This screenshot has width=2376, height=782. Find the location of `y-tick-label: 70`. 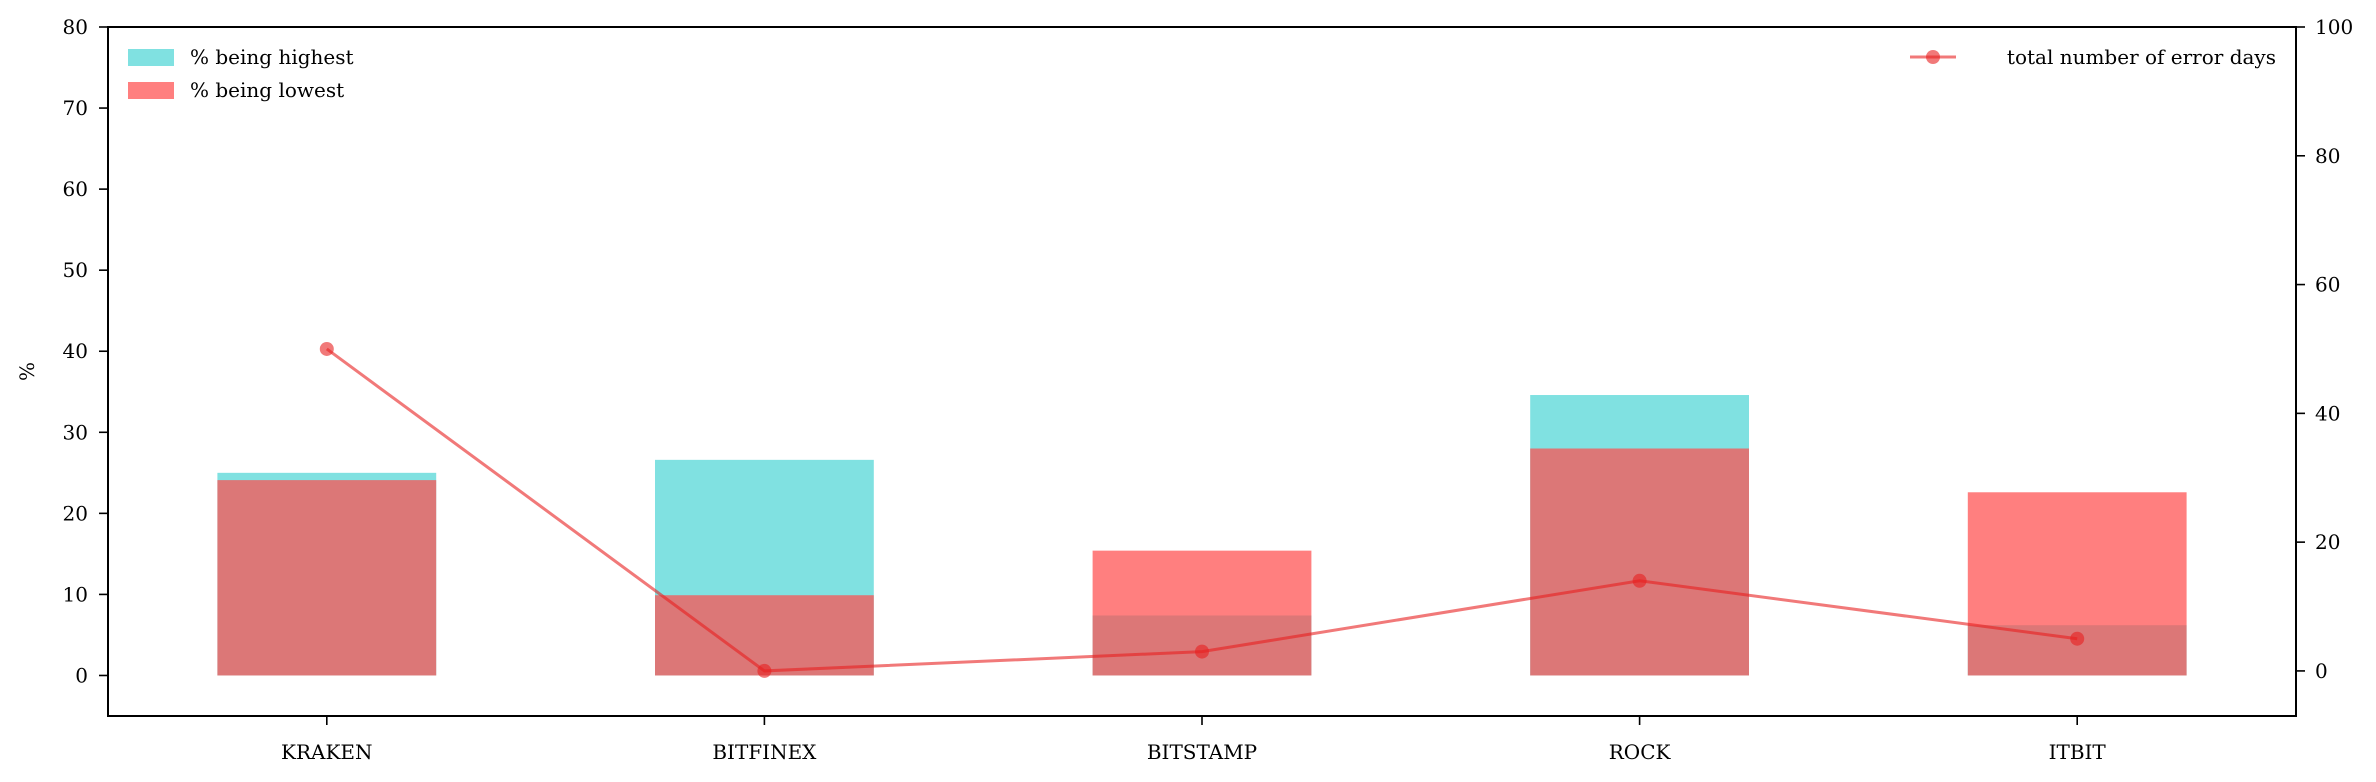

y-tick-label: 70 is located at coordinates (75, 108).